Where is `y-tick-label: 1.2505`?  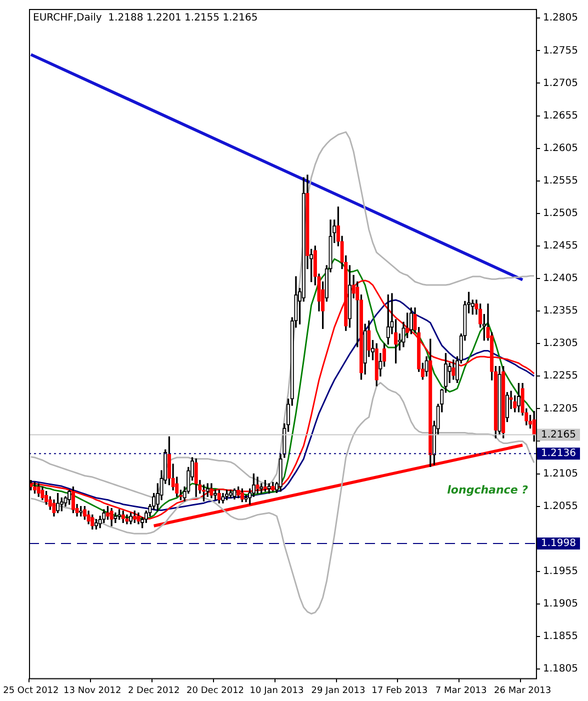
y-tick-label: 1.2505 is located at coordinates (560, 213).